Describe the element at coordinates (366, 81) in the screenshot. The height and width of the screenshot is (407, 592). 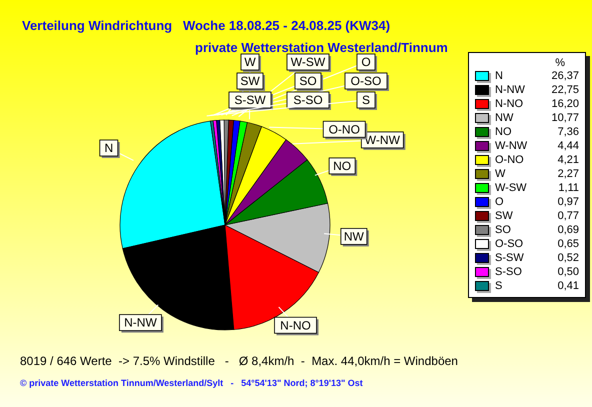
I see `slice-label: O-SO` at that location.